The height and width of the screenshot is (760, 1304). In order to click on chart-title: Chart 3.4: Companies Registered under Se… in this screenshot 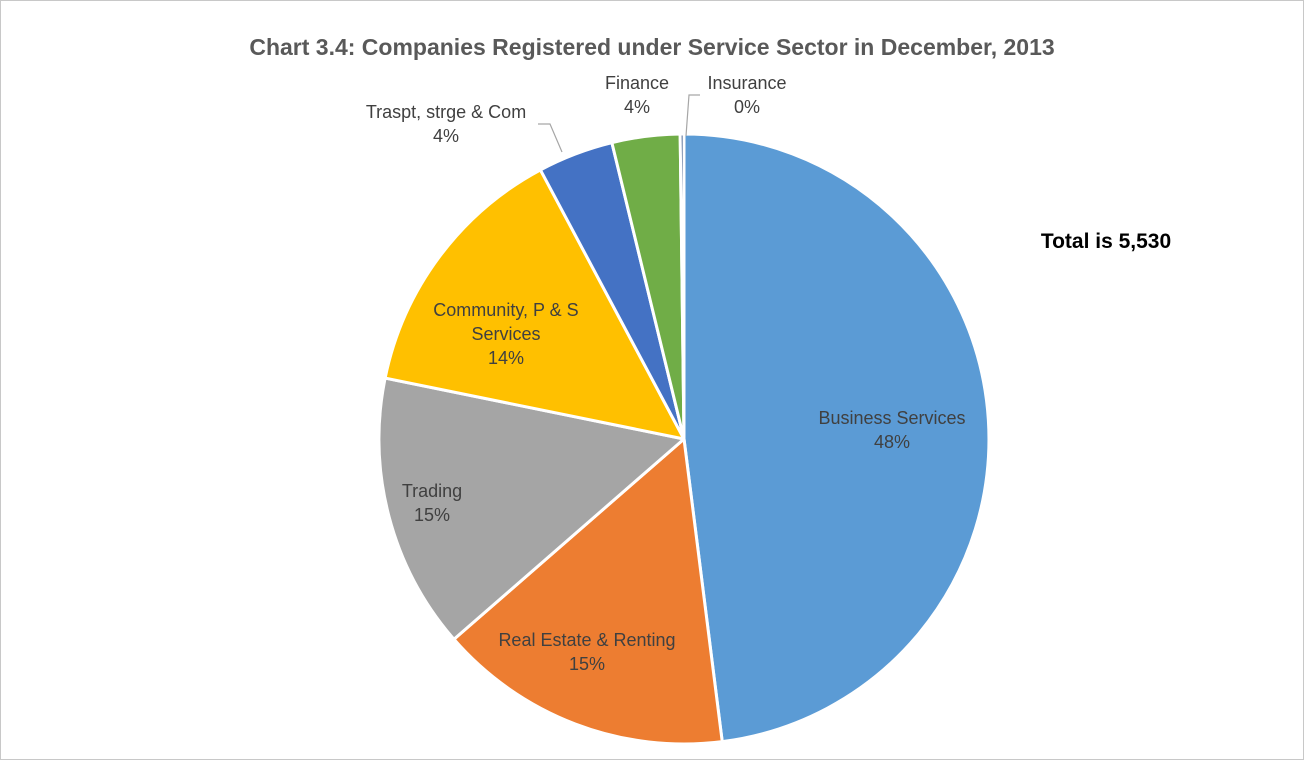, I will do `click(651, 47)`.